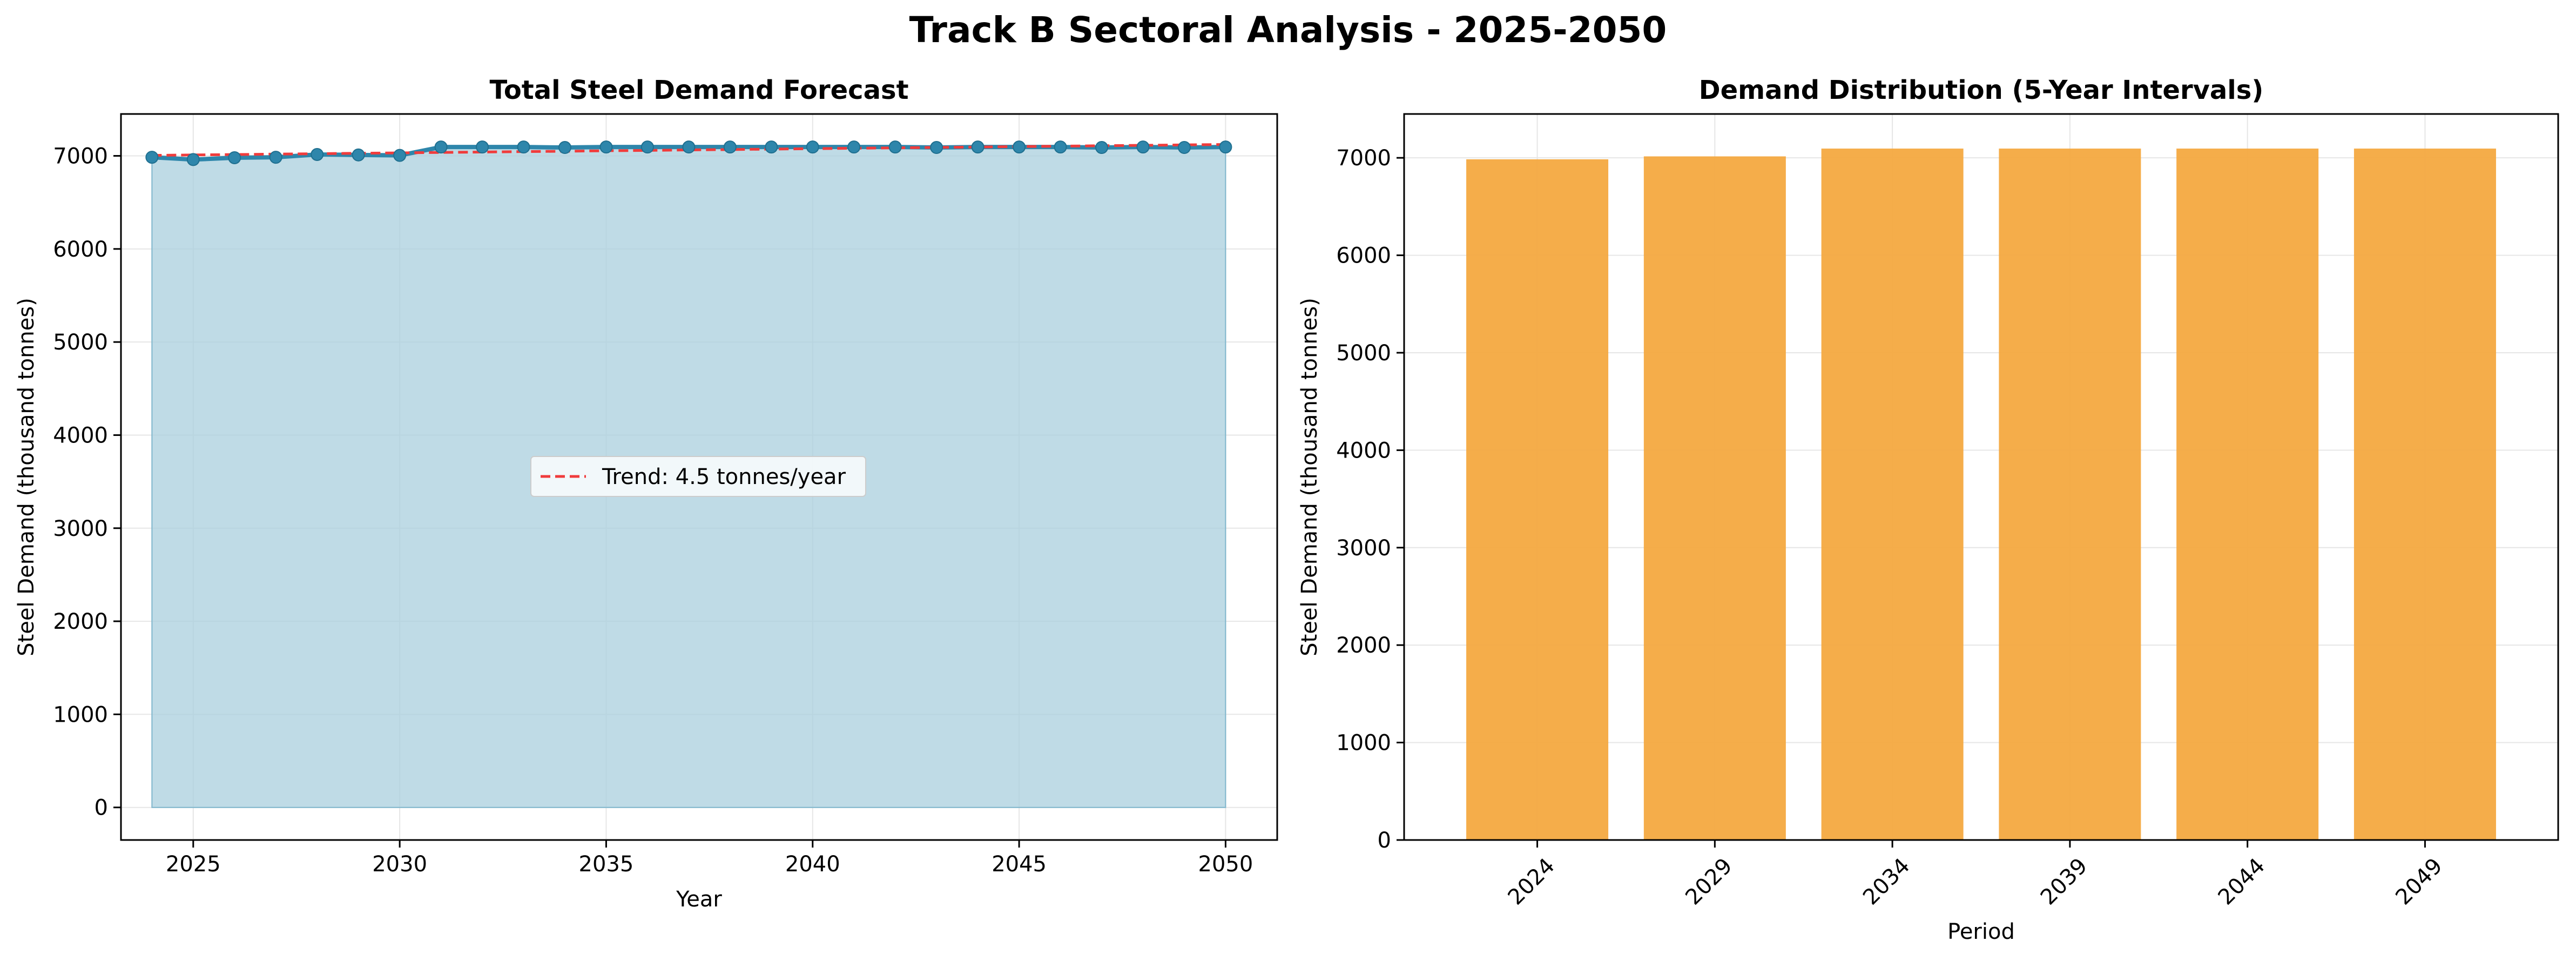  I want to click on left-x-tick-label: 2030, so click(399, 864).